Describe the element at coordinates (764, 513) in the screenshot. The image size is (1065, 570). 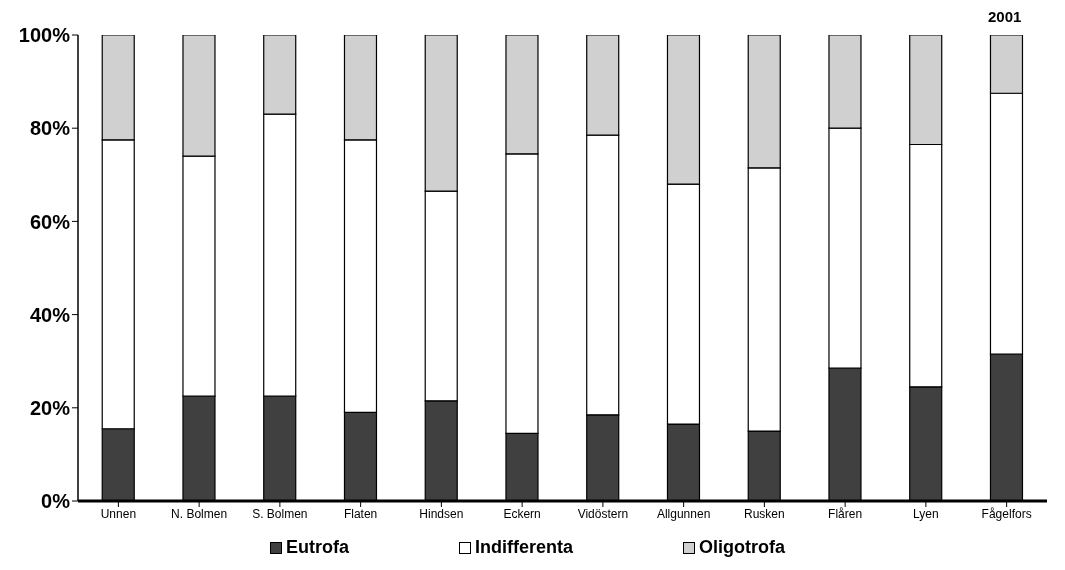
I see `x-tick-label: Rusken` at that location.